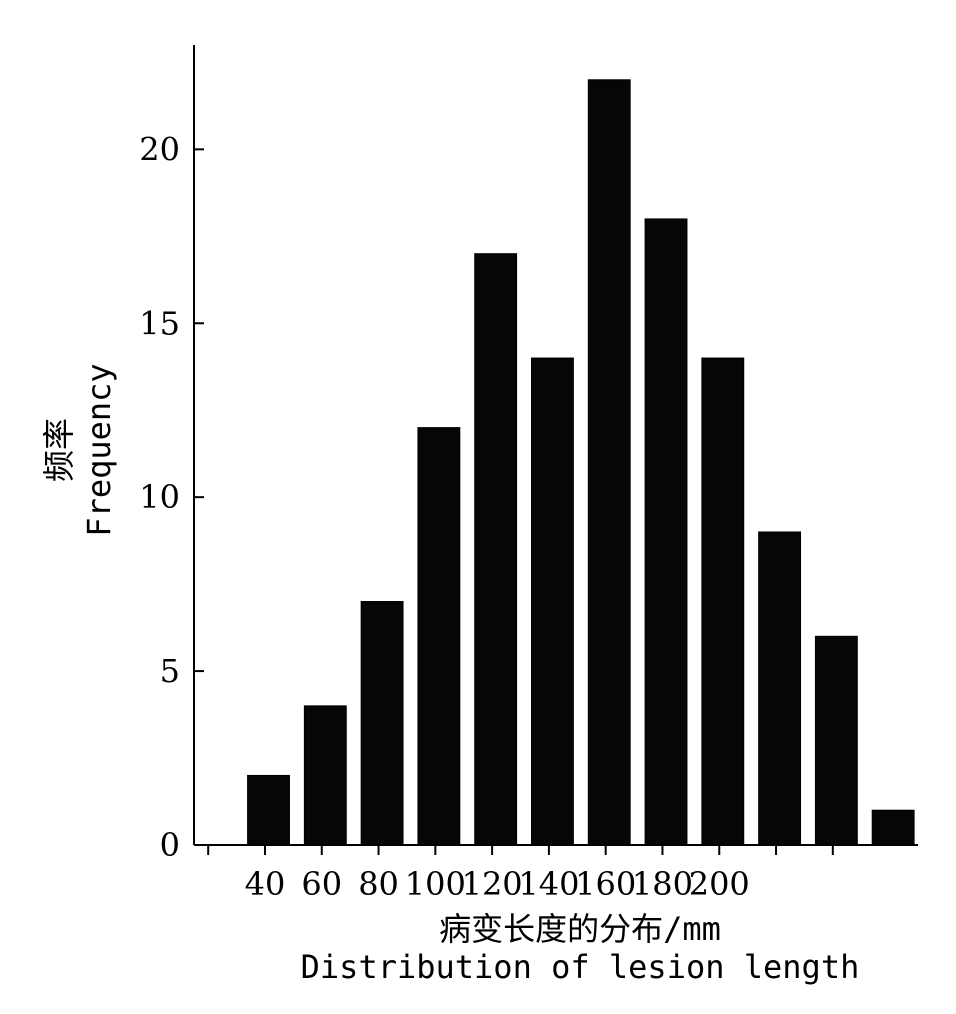 The width and height of the screenshot is (956, 1014). Describe the element at coordinates (580, 929) in the screenshot. I see `x-axis-title-cn: 病变长度的分布/mm` at that location.